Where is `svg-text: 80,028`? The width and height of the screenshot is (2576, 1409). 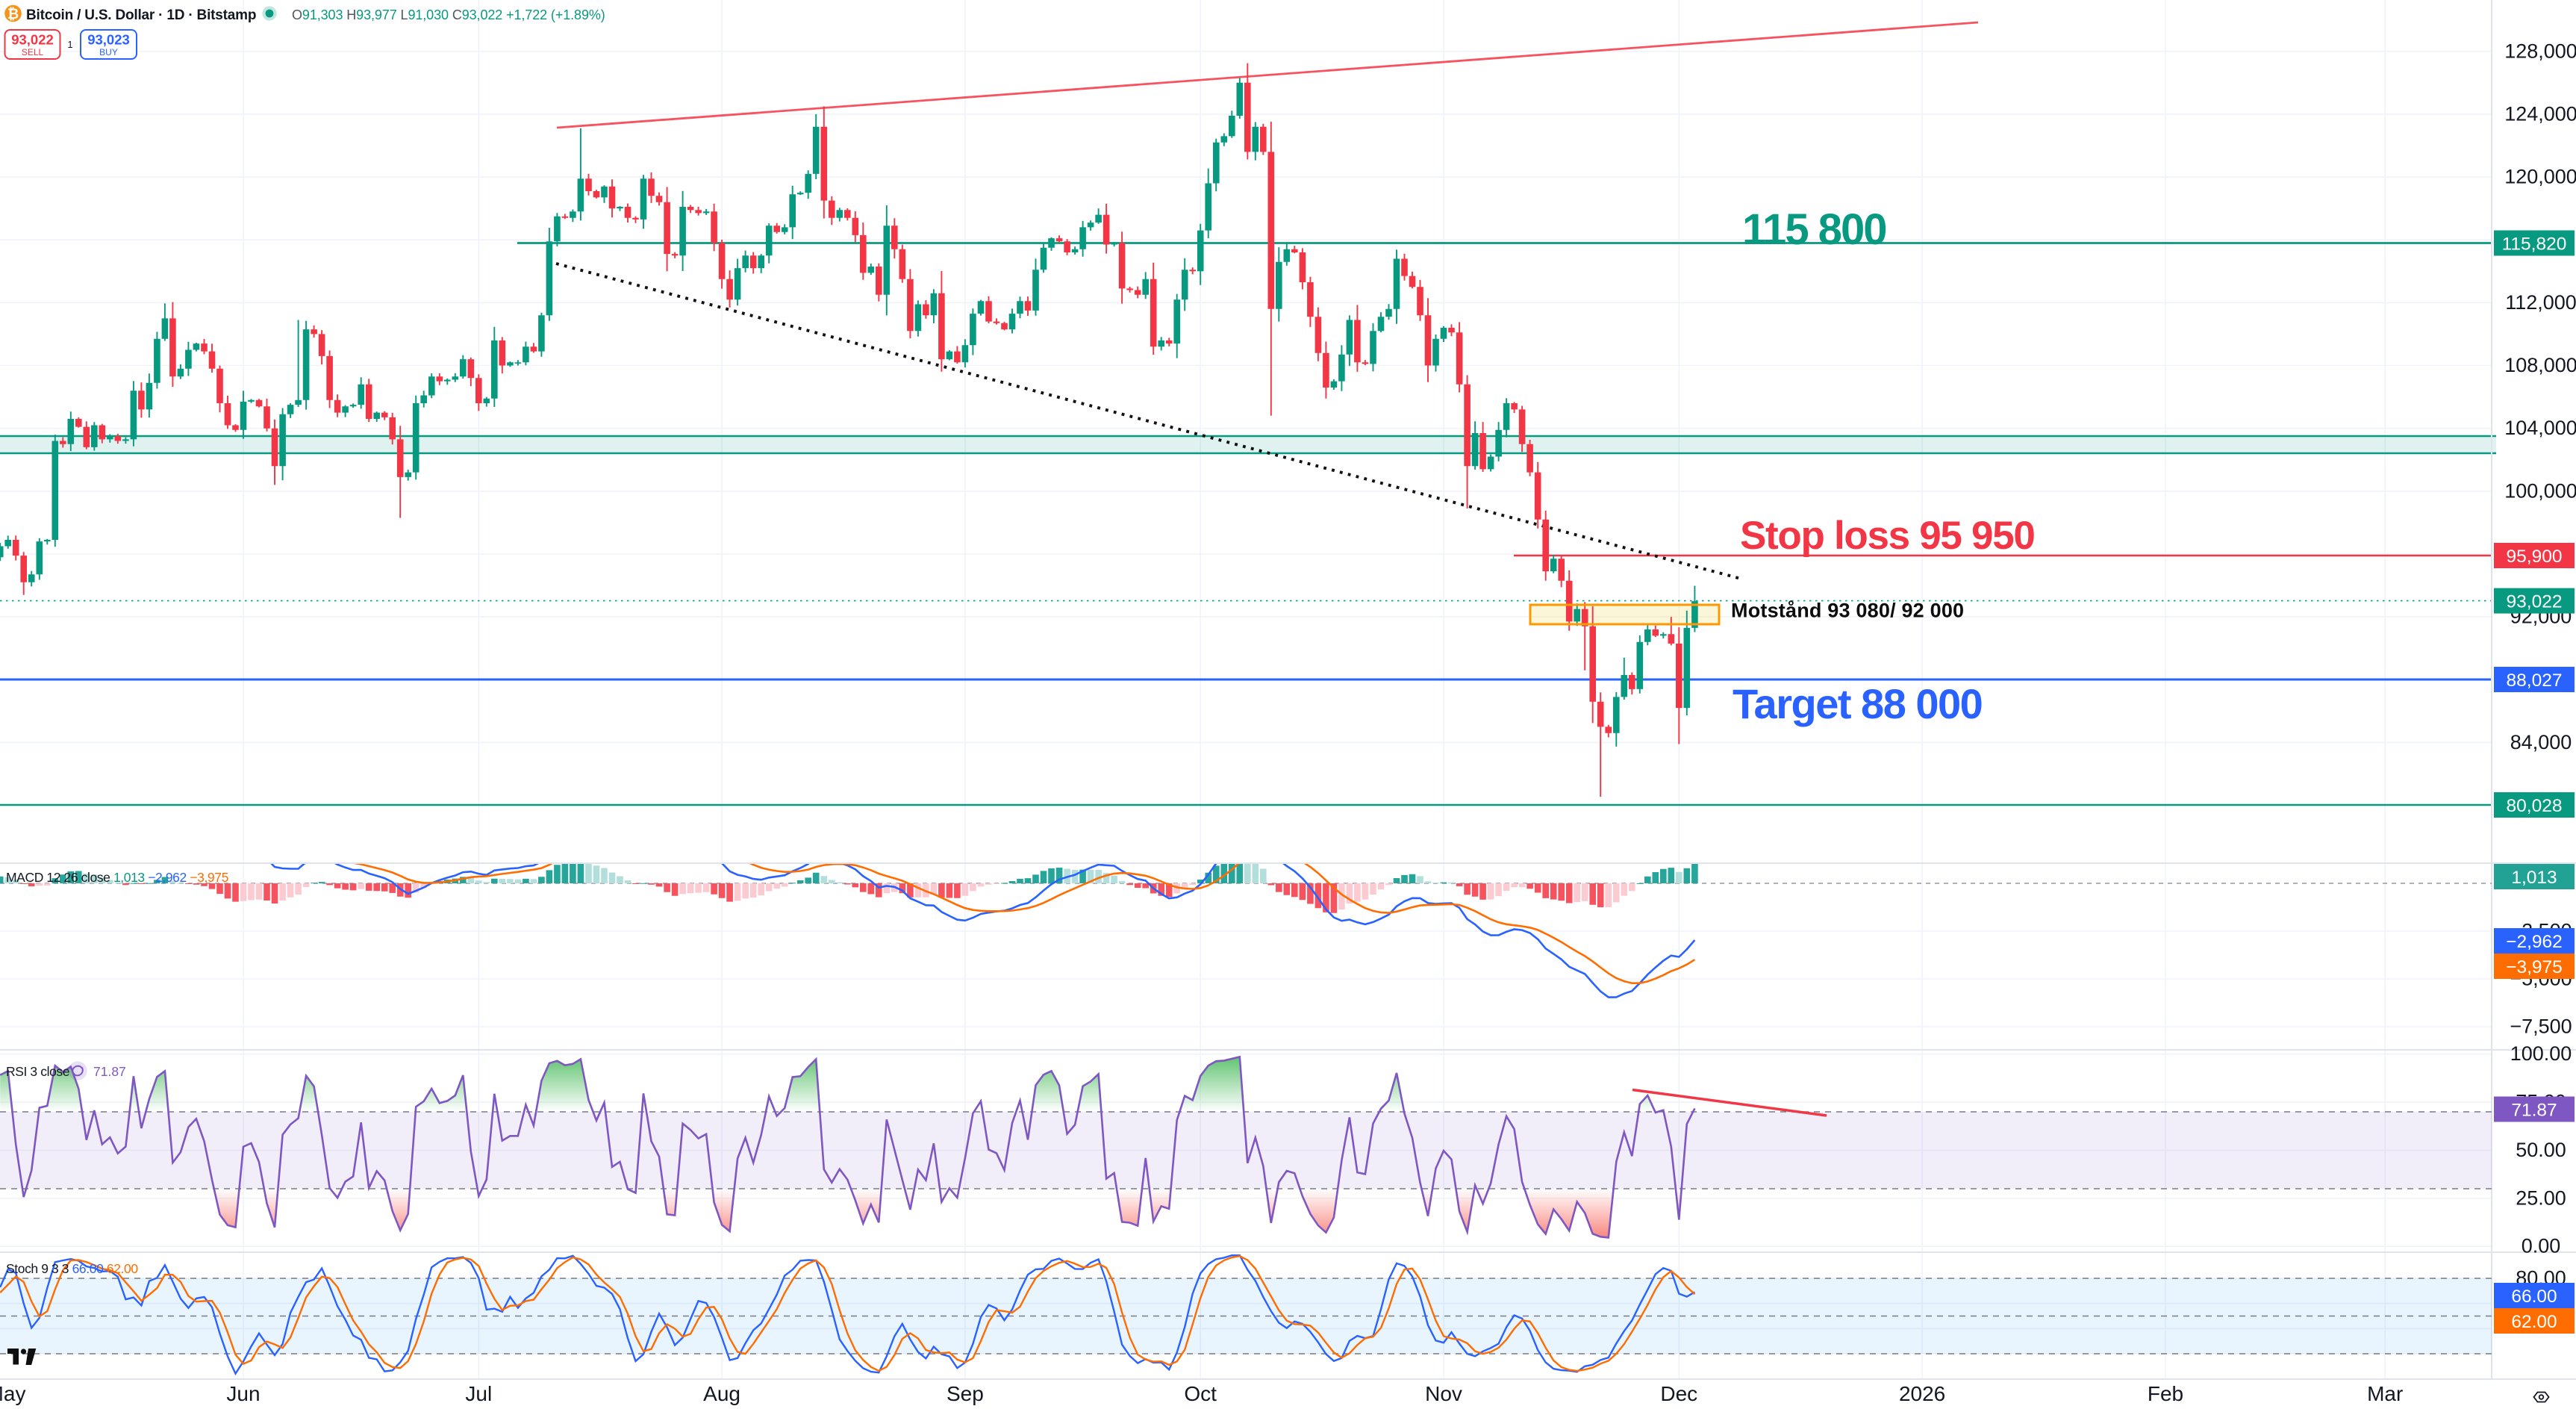
svg-text: 80,028 is located at coordinates (2535, 806).